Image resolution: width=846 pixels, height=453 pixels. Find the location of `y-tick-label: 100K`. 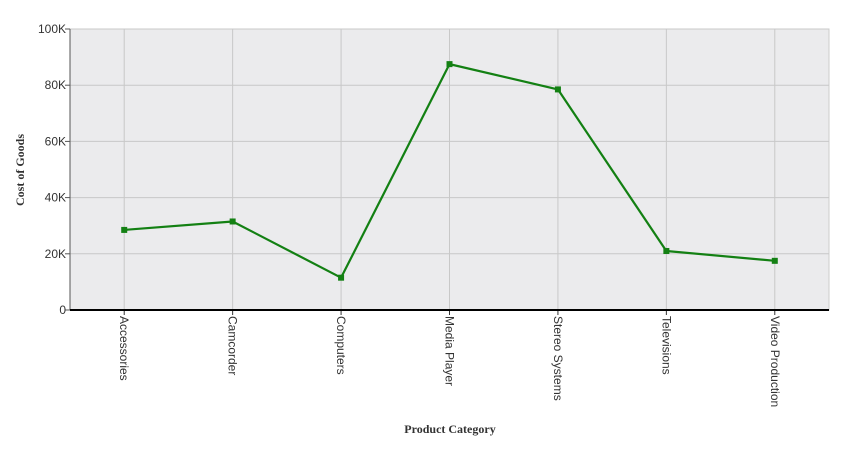

y-tick-label: 100K is located at coordinates (52, 29).